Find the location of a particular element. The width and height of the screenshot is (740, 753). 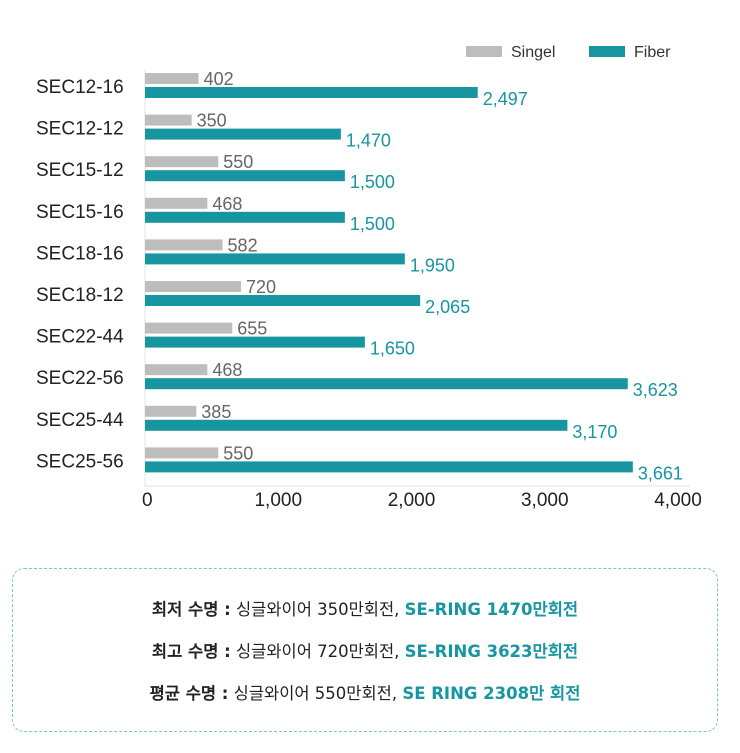

category-label: SEC25-44 is located at coordinates (80, 420).